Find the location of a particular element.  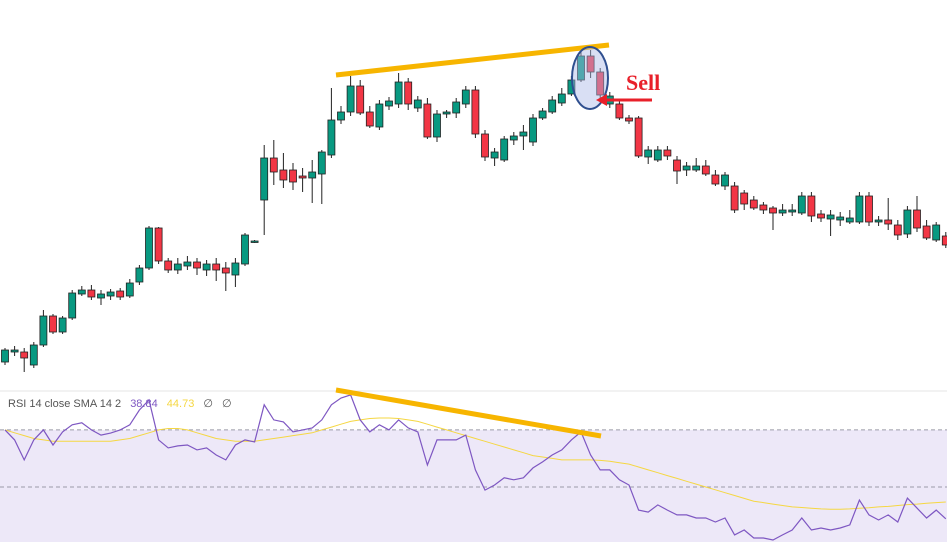

sell-label: Sell is located at coordinates (643, 82).